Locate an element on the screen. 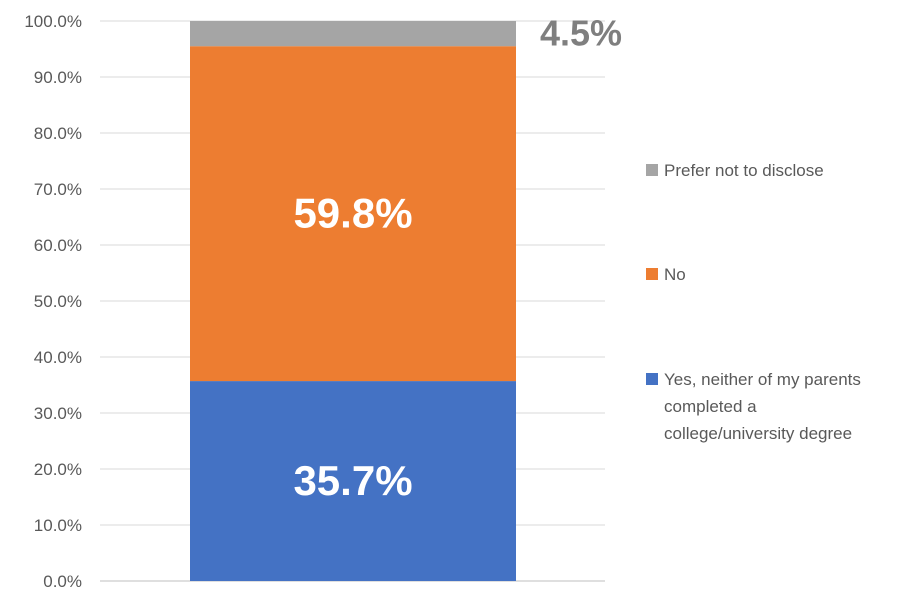 The width and height of the screenshot is (922, 593). data-label-1: 35.7% is located at coordinates (352, 480).